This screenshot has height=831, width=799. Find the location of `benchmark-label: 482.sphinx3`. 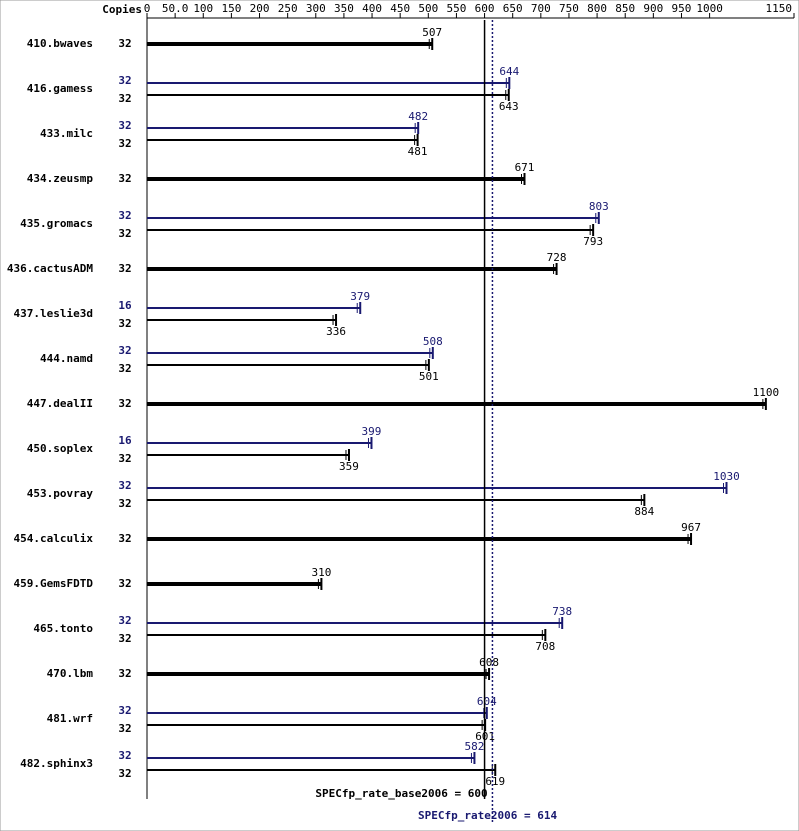

benchmark-label: 482.sphinx3 is located at coordinates (56, 763).